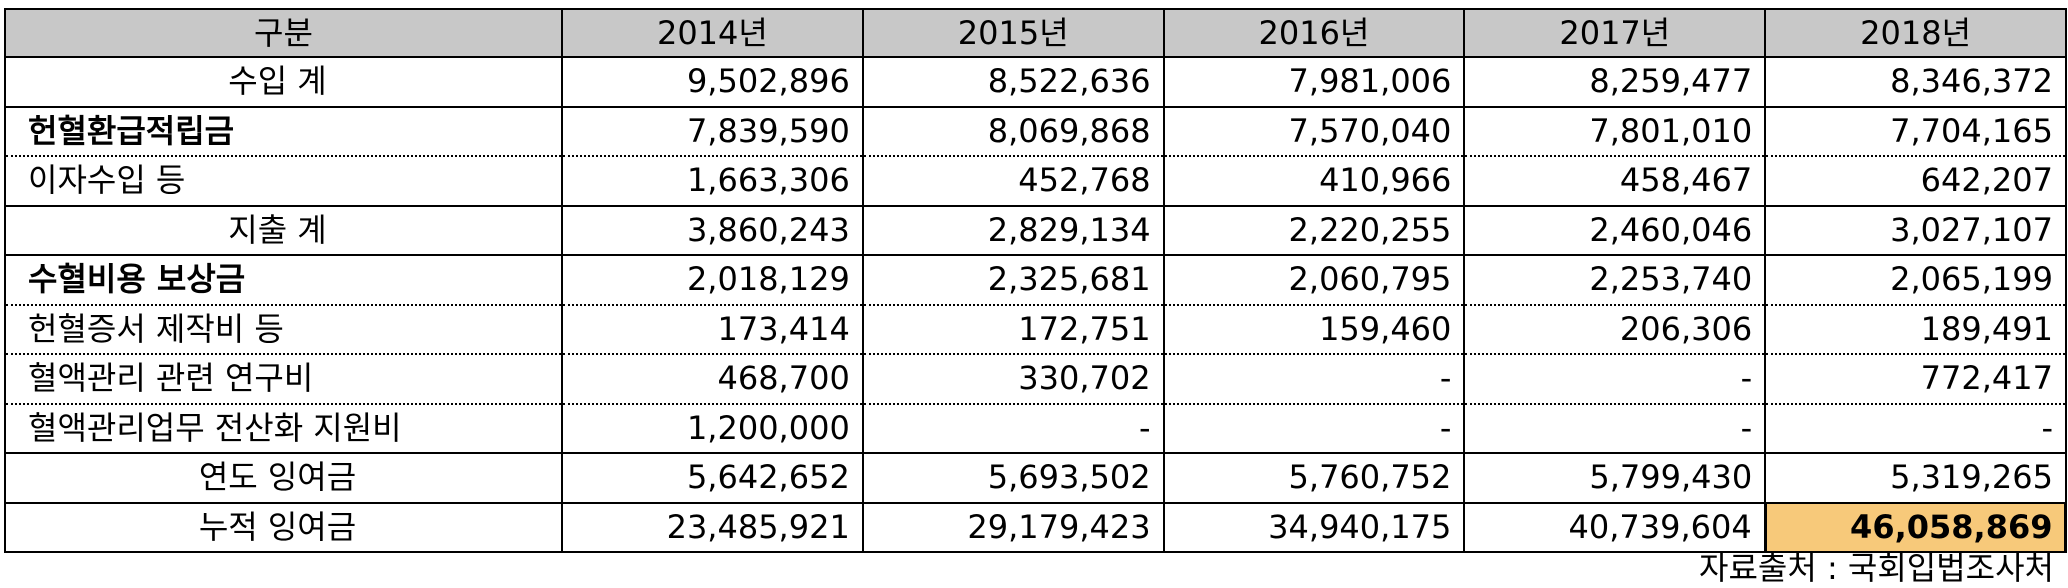 This screenshot has width=2068, height=588. What do you see at coordinates (712, 181) in the screenshot?
I see `cell-2014: 1,663,306` at bounding box center [712, 181].